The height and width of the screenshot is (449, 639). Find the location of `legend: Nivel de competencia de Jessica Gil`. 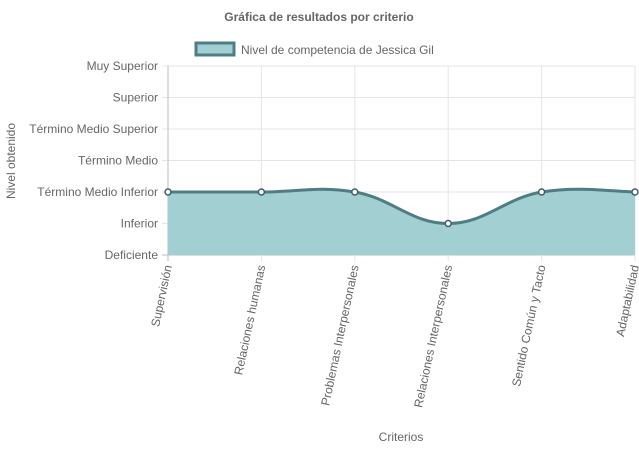

legend: Nivel de competencia de Jessica Gil is located at coordinates (314, 49).